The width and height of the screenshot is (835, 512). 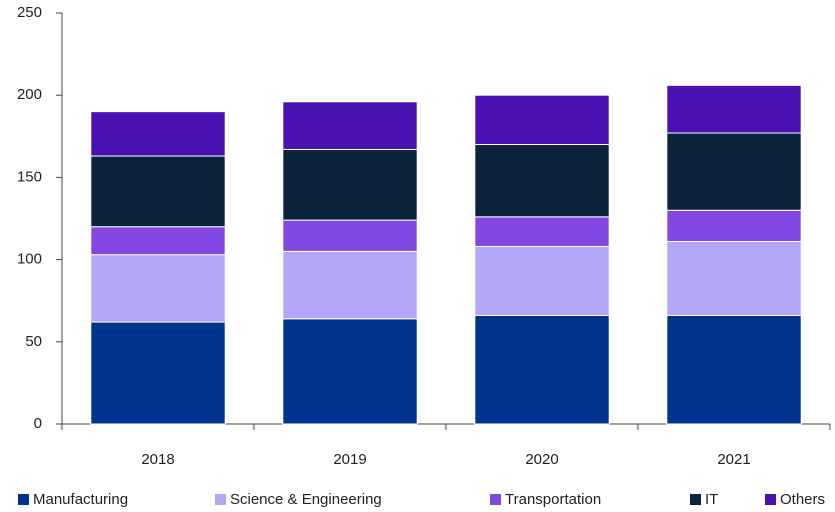 What do you see at coordinates (80, 499) in the screenshot?
I see `legend-label: Manufacturing` at bounding box center [80, 499].